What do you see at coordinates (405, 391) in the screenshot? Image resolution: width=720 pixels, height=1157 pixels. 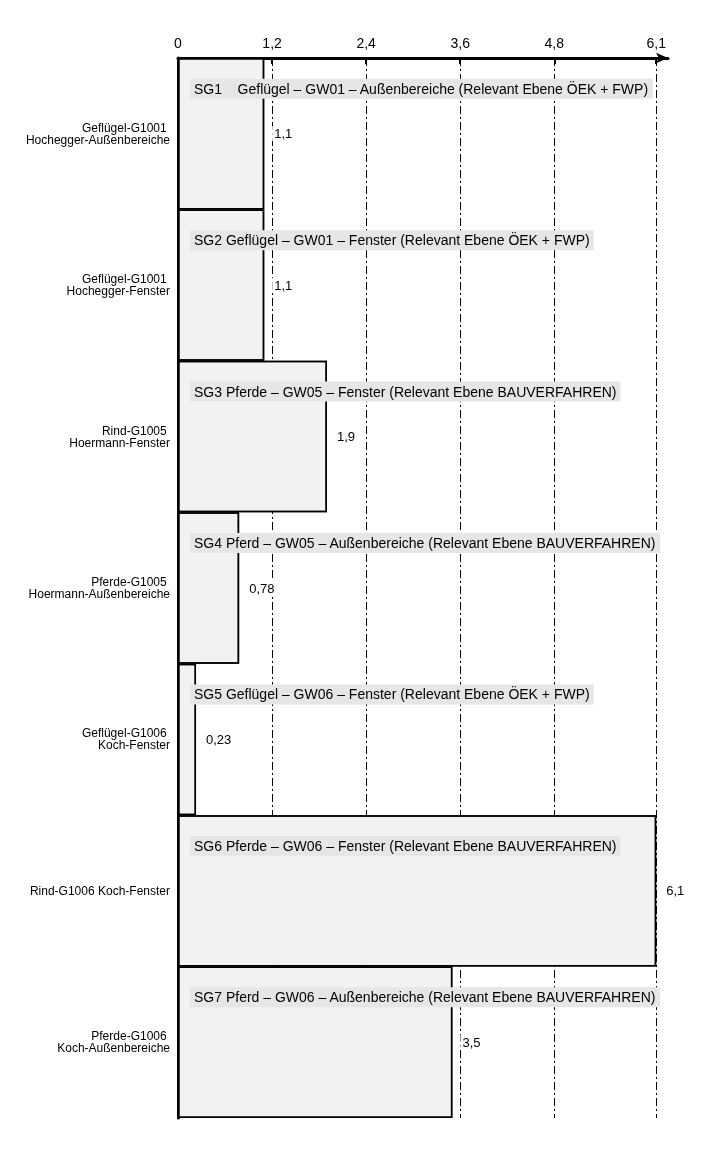 I see `annotation: SG3 Pferde – GW05 – Fenster (Relevant Ebene BAUVERFAHREN)` at bounding box center [405, 391].